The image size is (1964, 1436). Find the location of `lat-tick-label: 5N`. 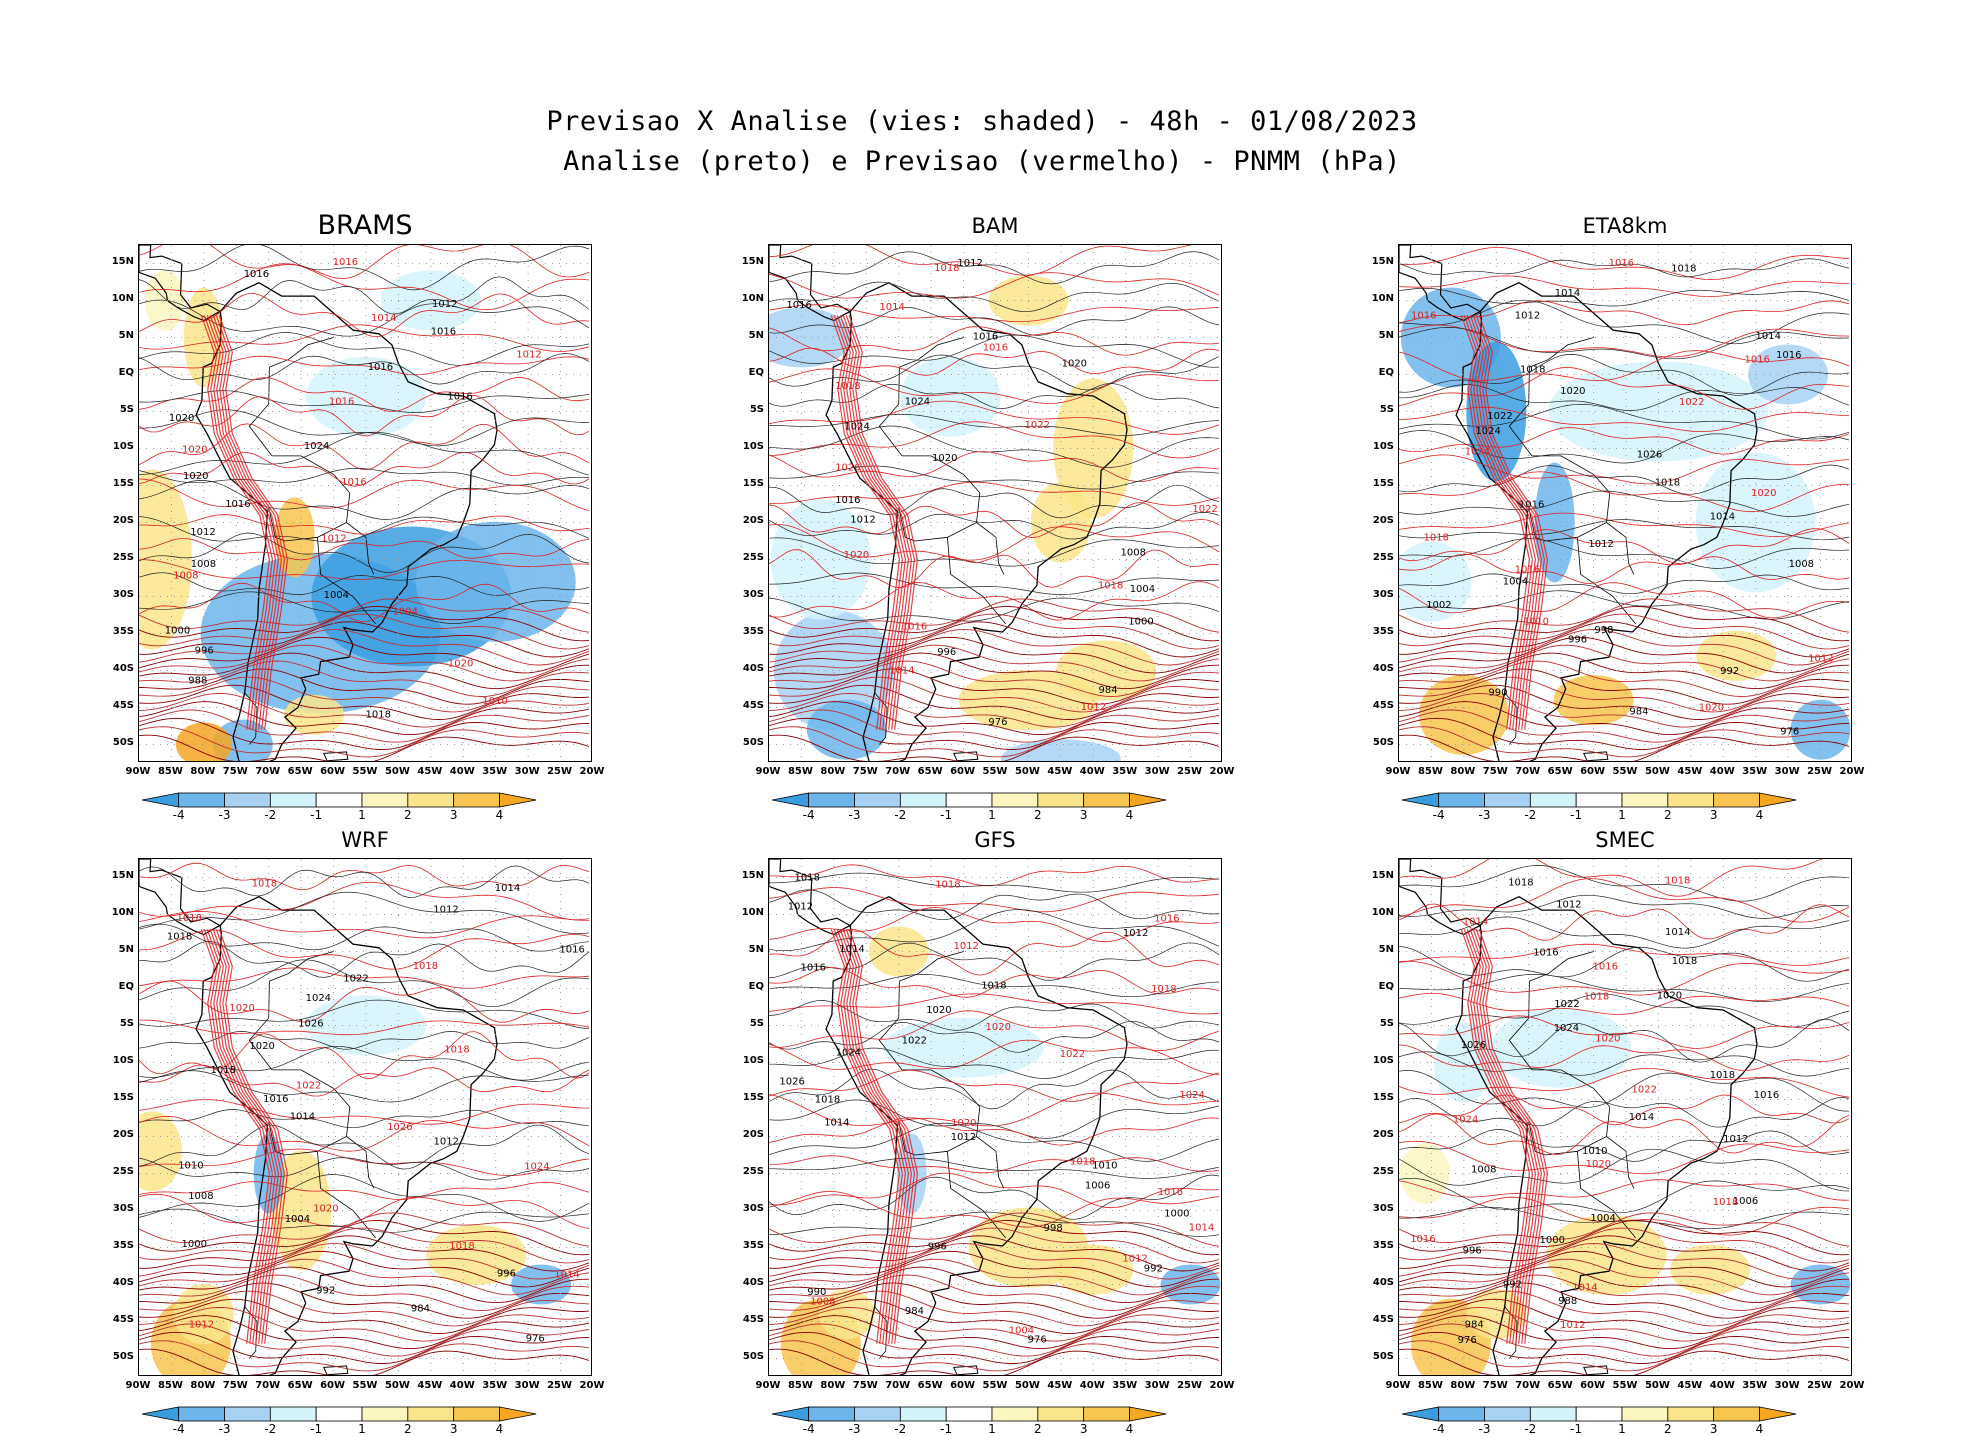

lat-tick-label: 5N is located at coordinates (126, 949).